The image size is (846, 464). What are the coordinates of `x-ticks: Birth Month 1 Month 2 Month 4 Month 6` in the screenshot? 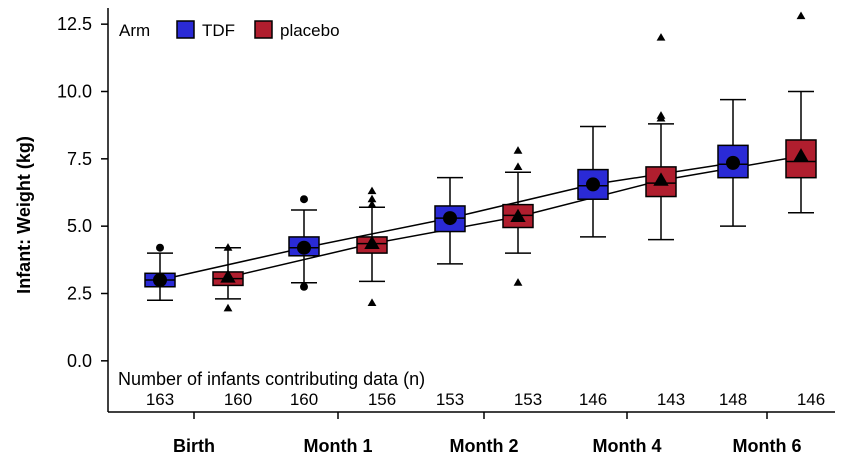 It's located at (487, 434).